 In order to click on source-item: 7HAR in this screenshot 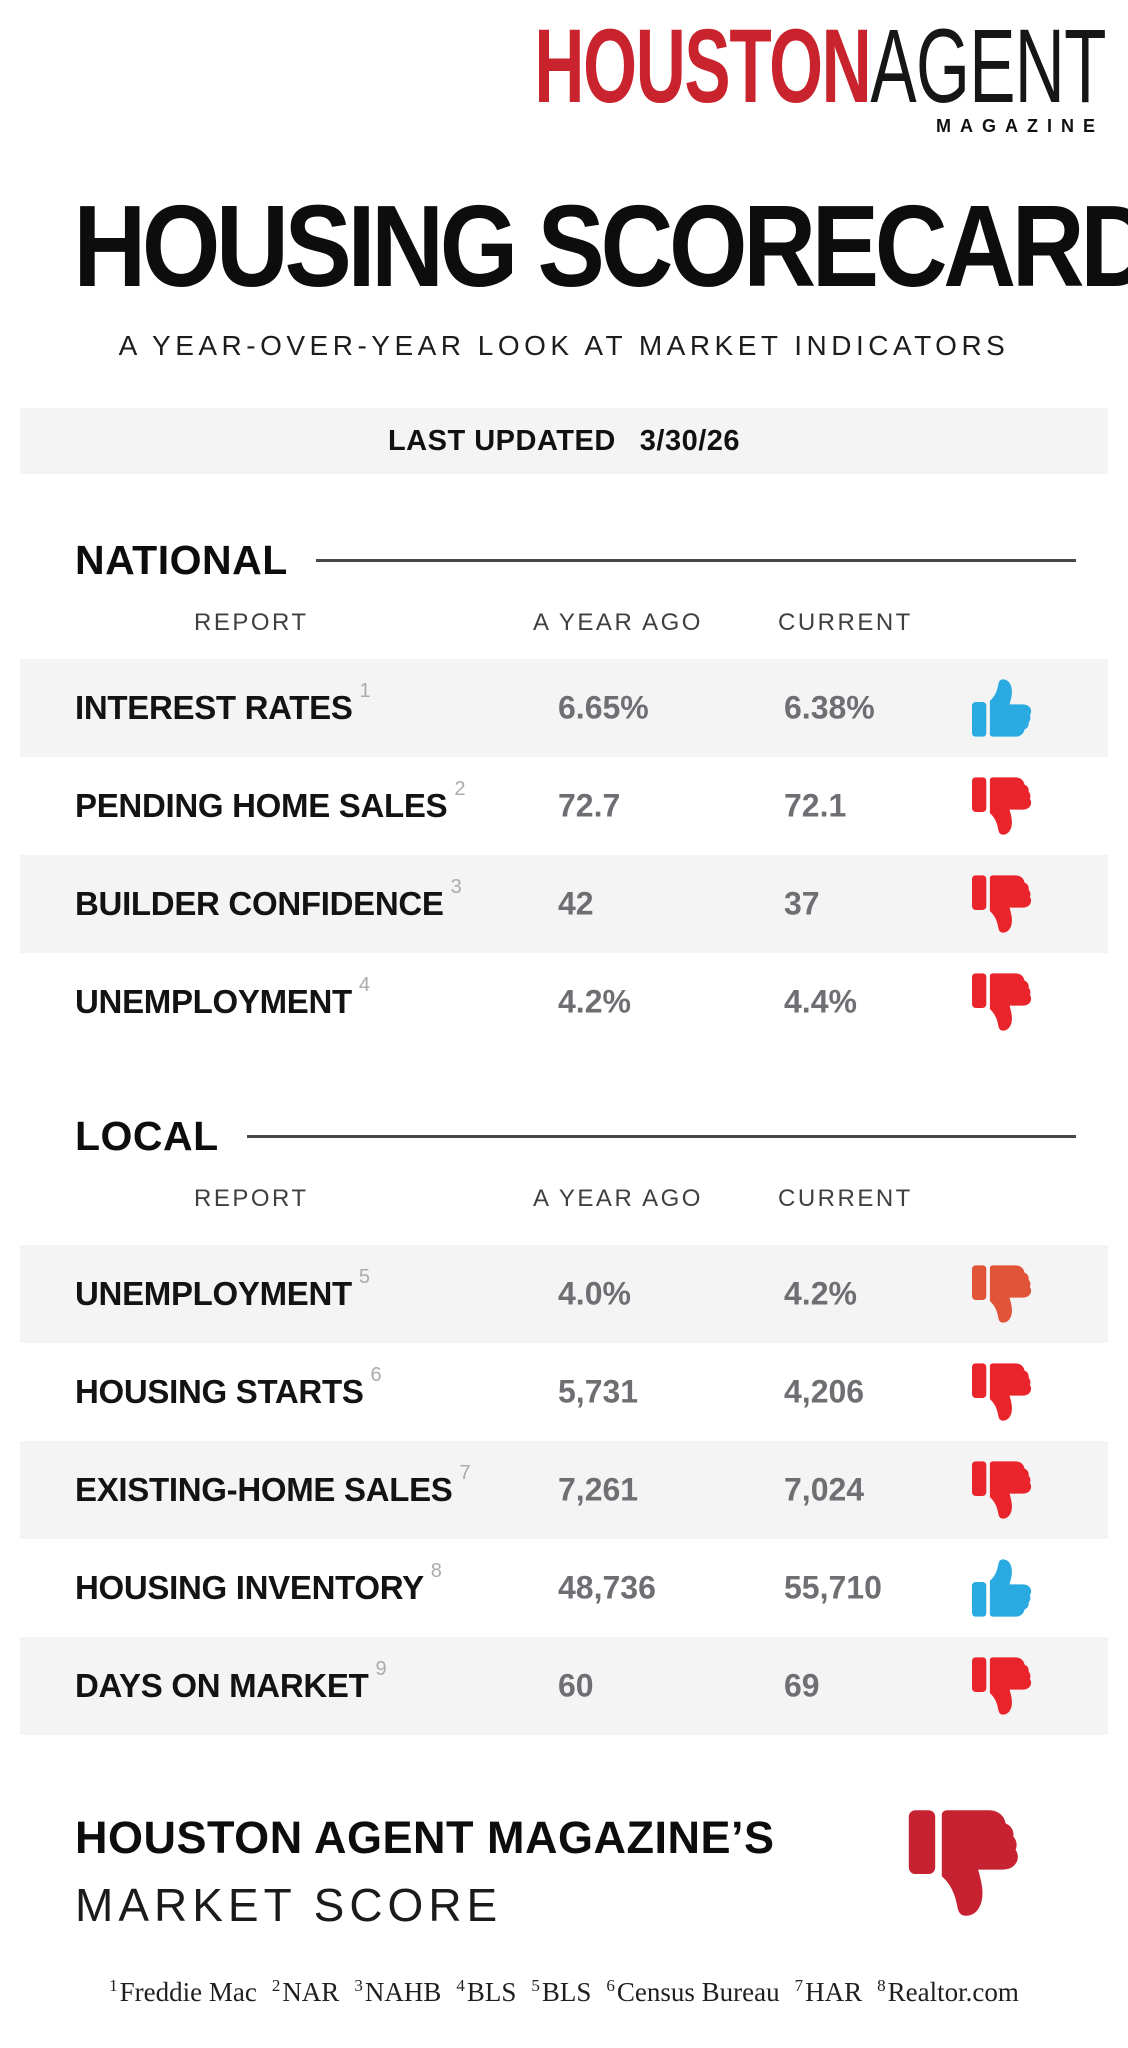, I will do `click(829, 1992)`.